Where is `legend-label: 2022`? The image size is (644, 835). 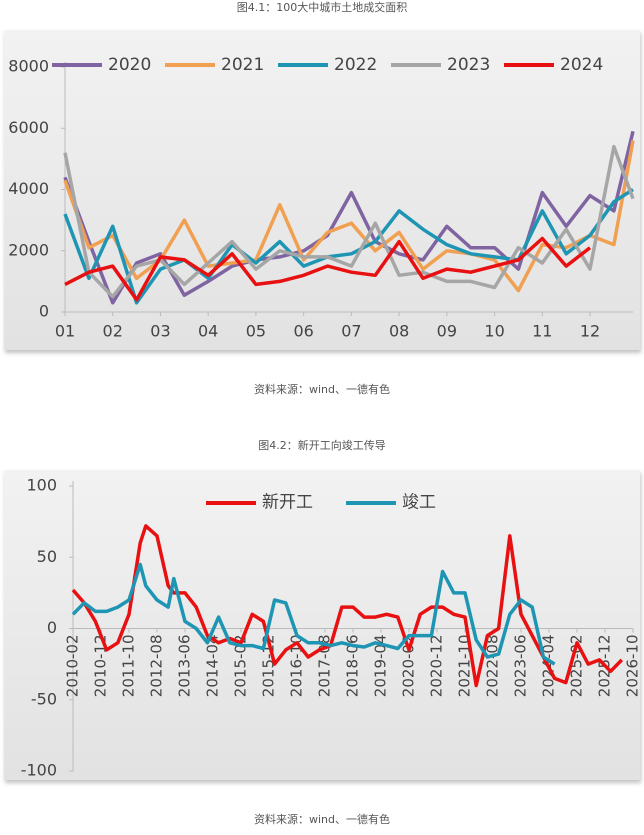
legend-label: 2022 is located at coordinates (355, 65).